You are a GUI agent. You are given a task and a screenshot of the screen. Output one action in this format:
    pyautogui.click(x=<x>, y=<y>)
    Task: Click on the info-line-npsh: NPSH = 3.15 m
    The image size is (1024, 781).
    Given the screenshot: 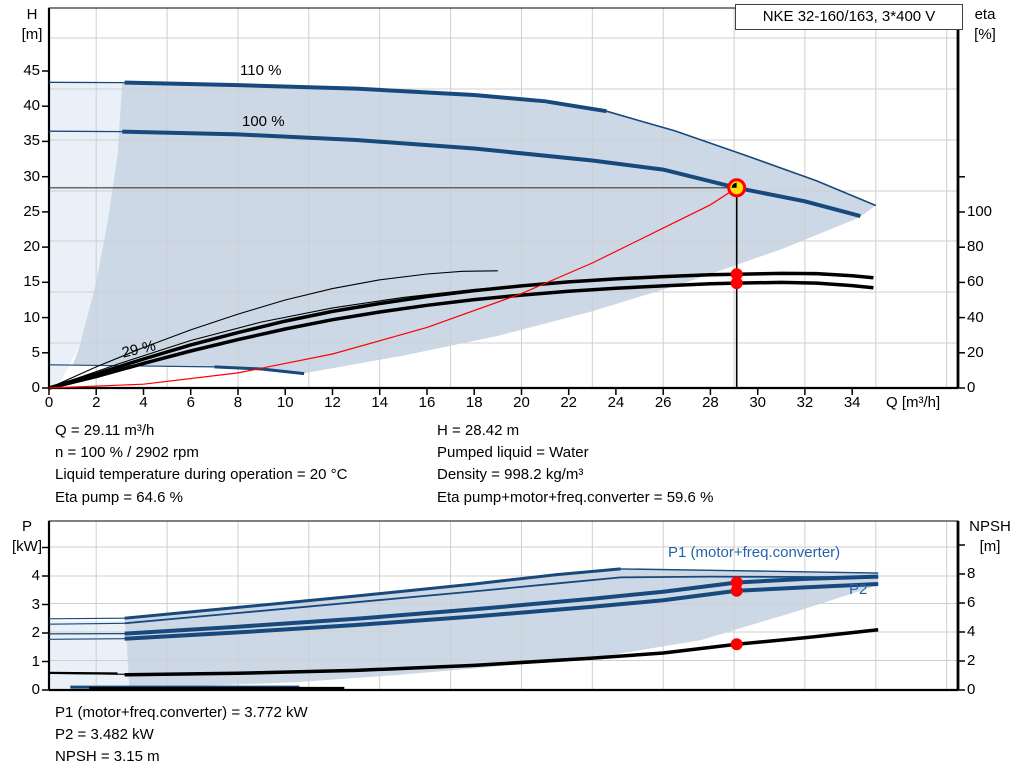 What is the action you would take?
    pyautogui.click(x=107, y=757)
    